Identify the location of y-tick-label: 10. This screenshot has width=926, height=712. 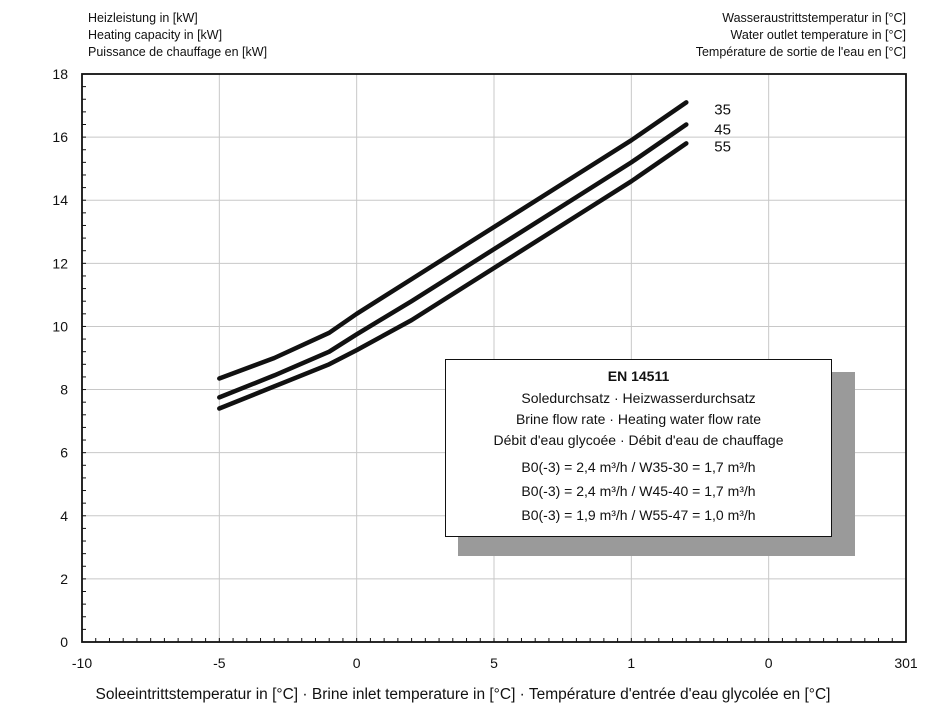
(60, 326).